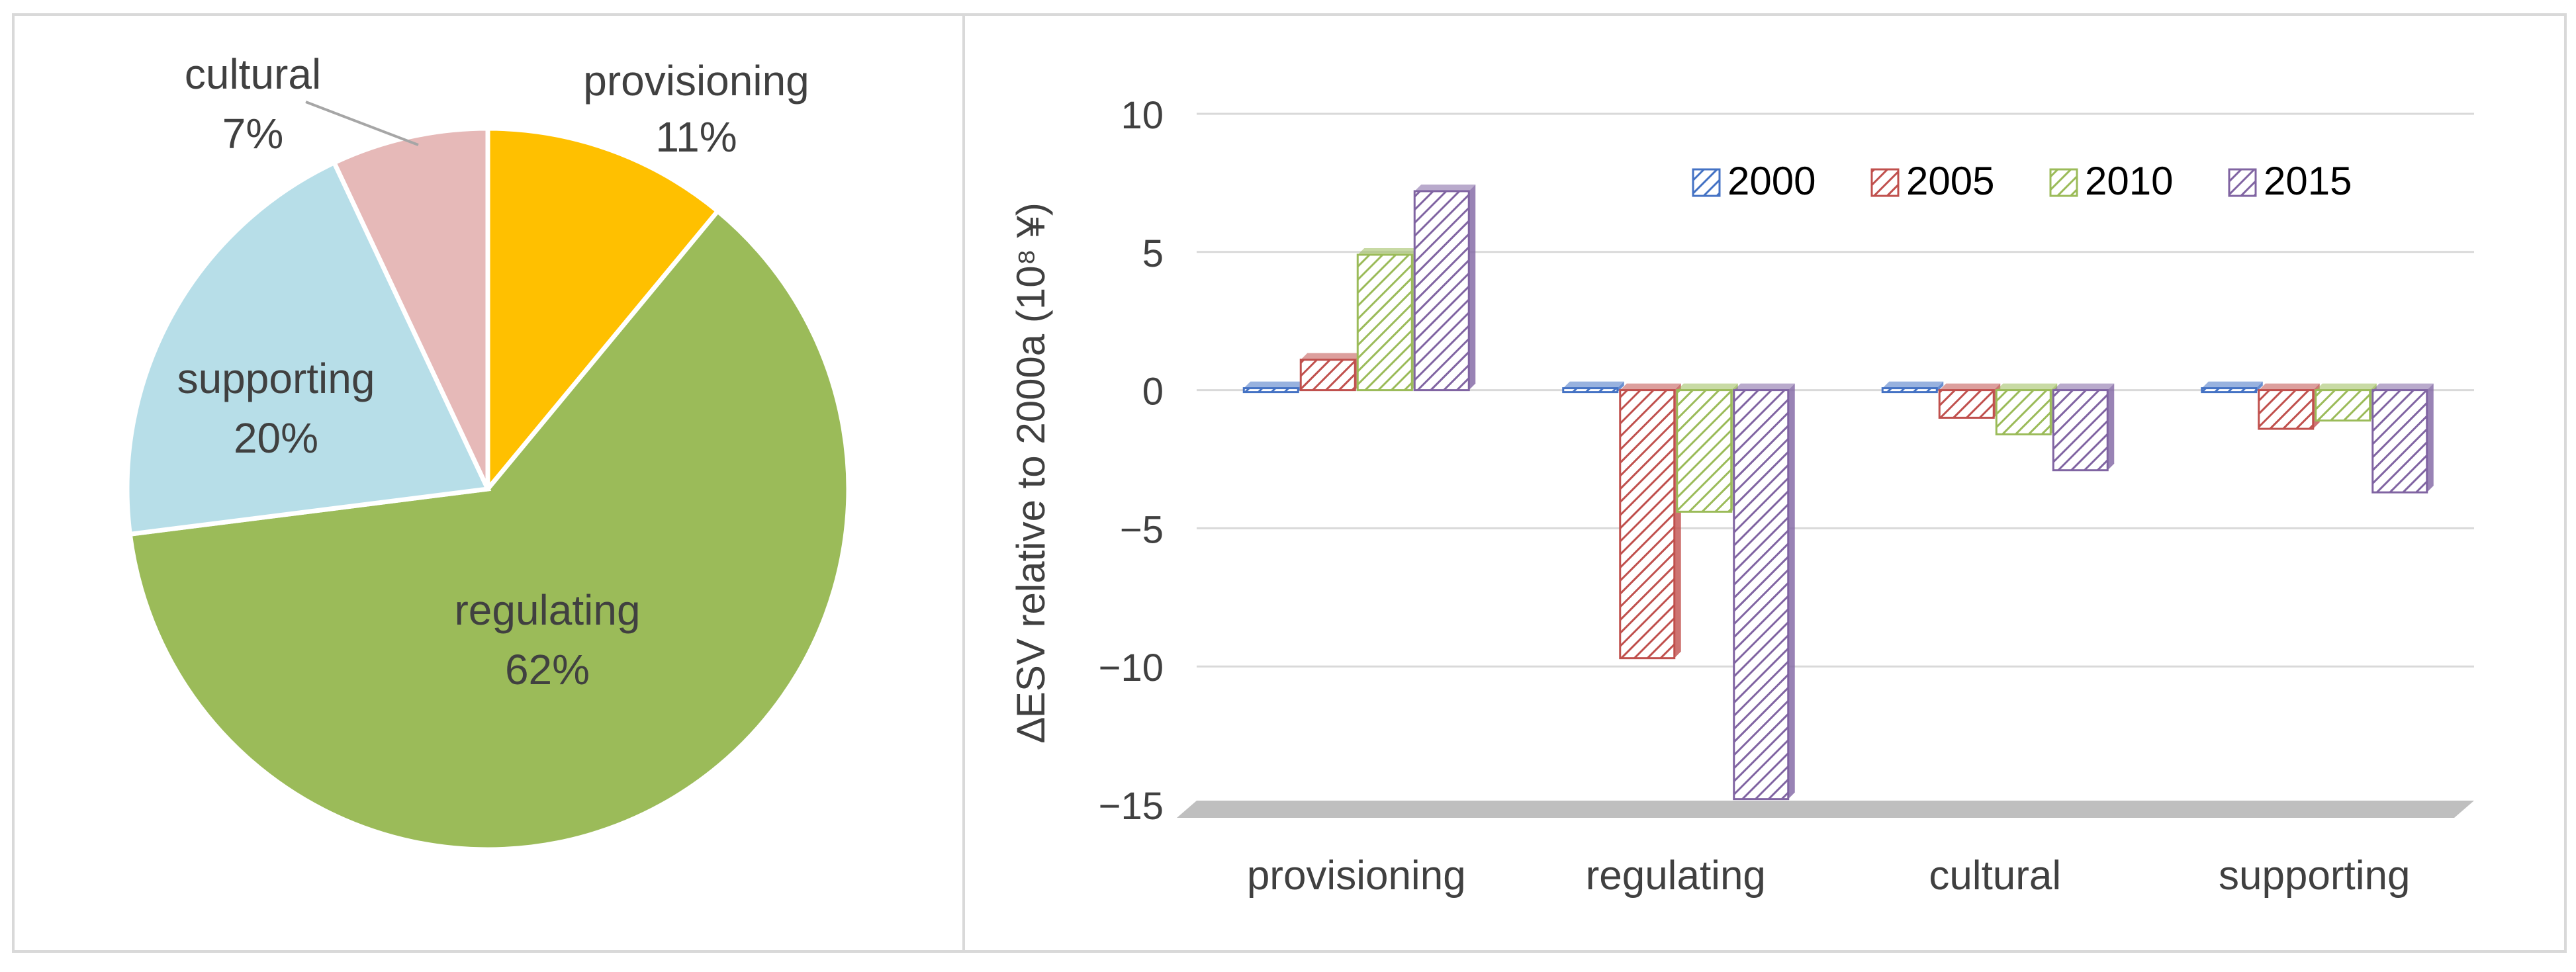  I want to click on bar-2005-provisioning, so click(1327, 375).